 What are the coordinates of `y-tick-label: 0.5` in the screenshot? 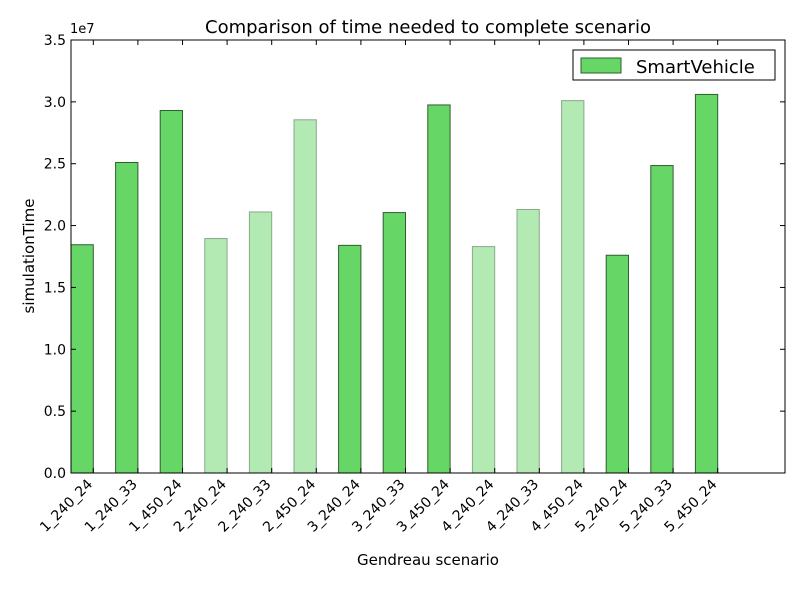 It's located at (55, 412).